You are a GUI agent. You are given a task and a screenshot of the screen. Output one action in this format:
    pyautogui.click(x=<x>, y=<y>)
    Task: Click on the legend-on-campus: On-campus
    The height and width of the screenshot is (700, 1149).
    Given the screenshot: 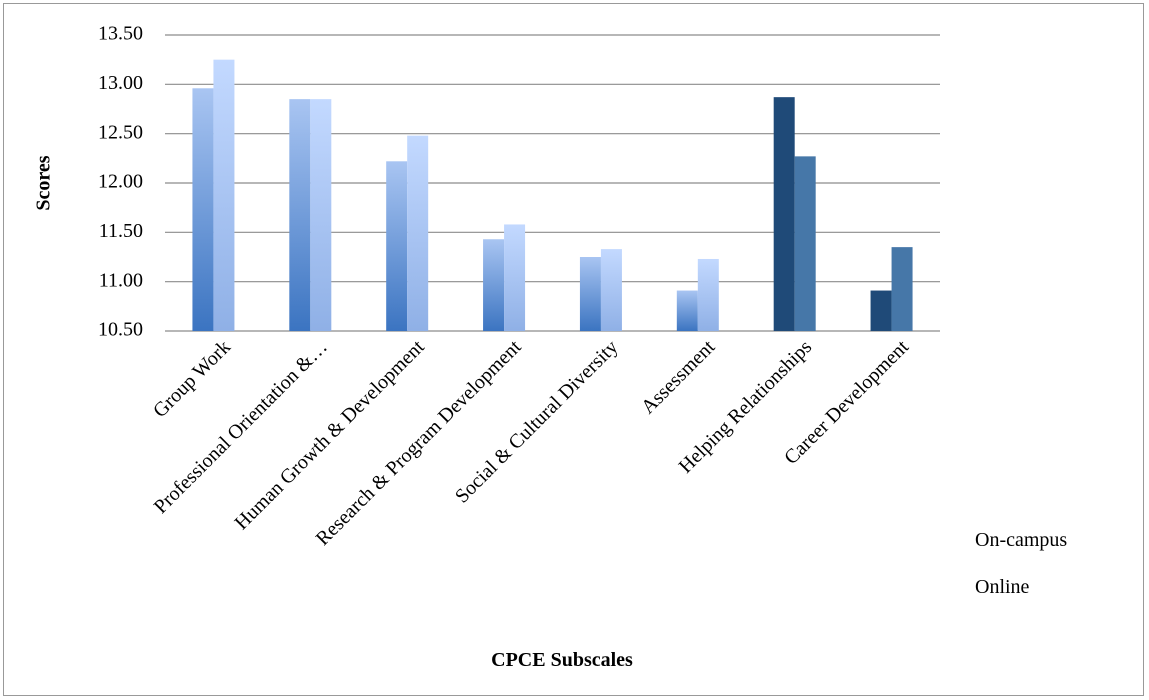 What is the action you would take?
    pyautogui.click(x=1021, y=540)
    